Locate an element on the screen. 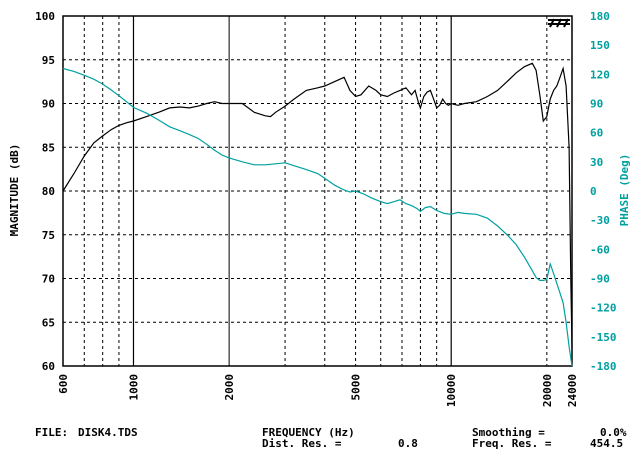  smoothing-label: Smoothing = is located at coordinates (508, 432).